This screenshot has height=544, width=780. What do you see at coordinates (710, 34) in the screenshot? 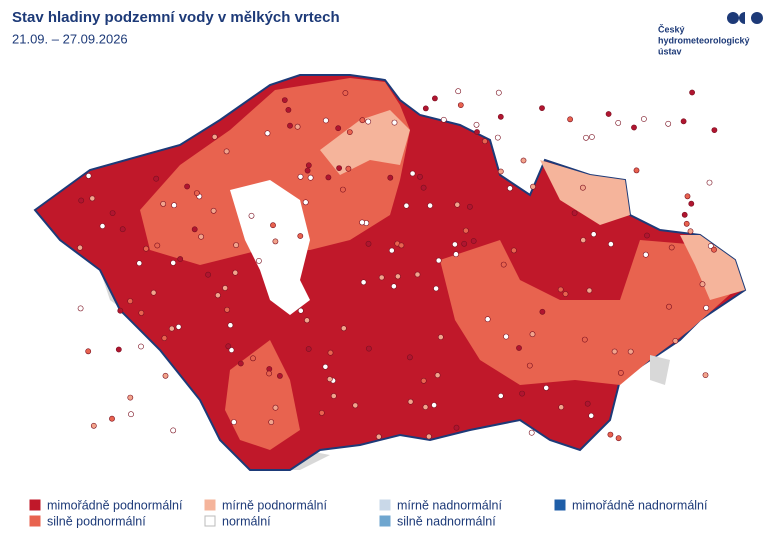
I see `logo: Český hydrometeorologický ústav` at bounding box center [710, 34].